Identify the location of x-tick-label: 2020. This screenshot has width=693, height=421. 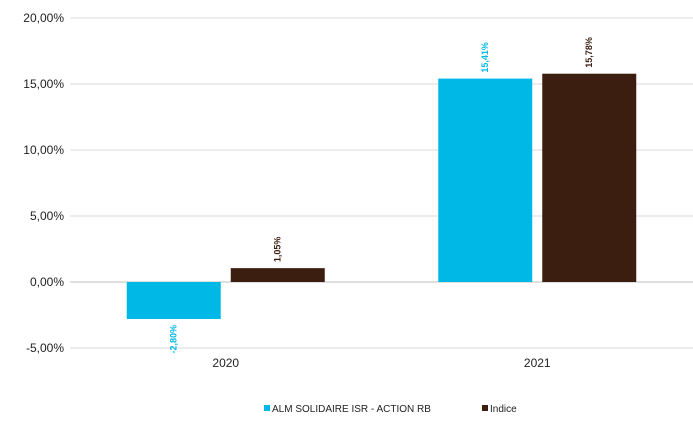
(225, 363).